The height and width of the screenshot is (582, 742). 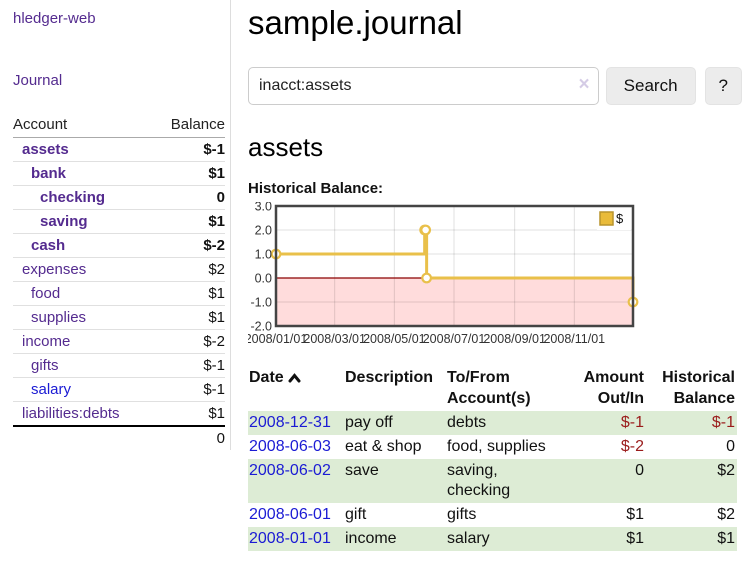 I want to click on search-input, so click(x=423, y=86).